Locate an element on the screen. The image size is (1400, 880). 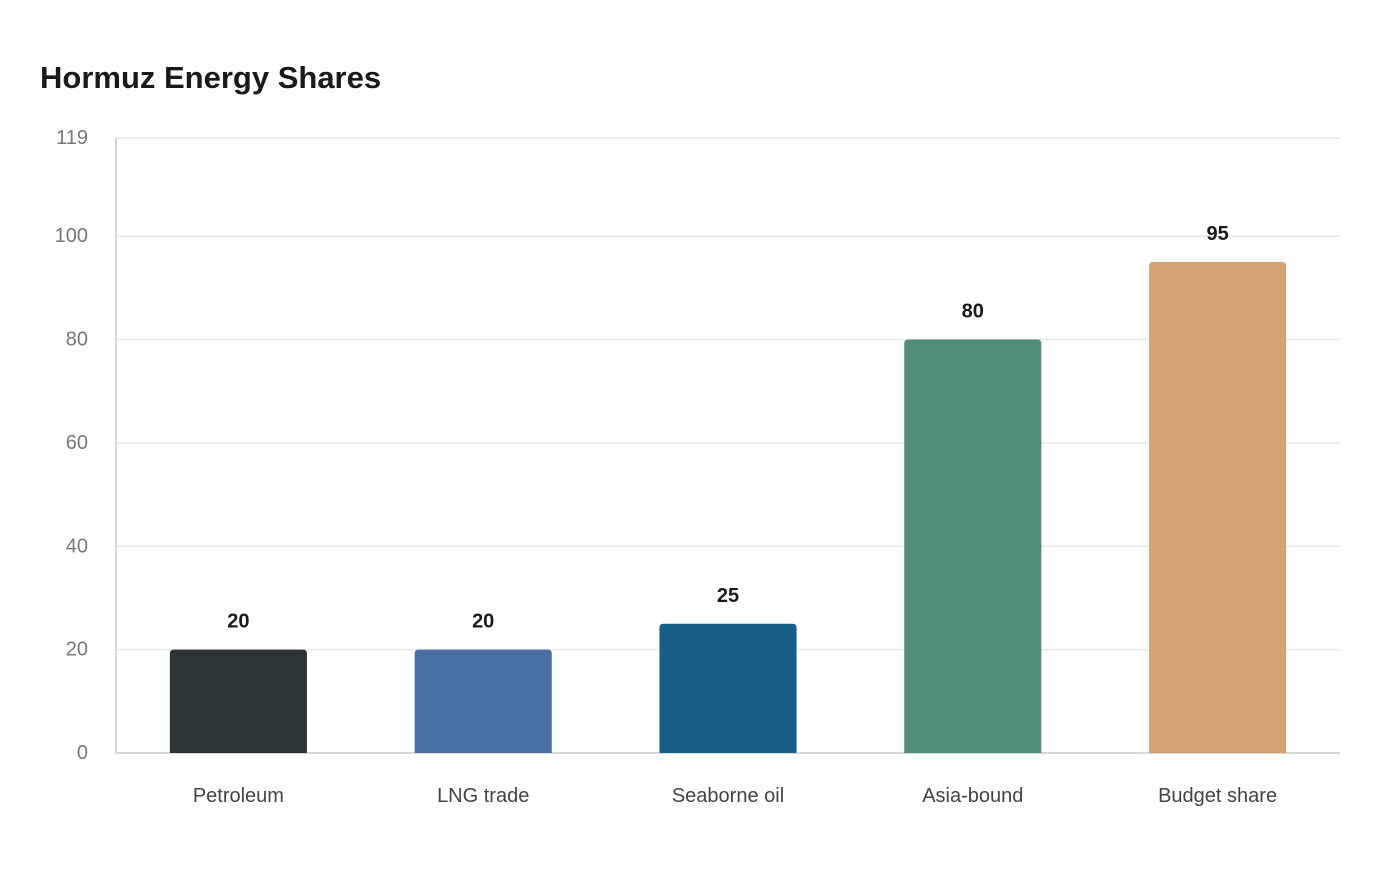
y-tick-label: 100 is located at coordinates (71, 236).